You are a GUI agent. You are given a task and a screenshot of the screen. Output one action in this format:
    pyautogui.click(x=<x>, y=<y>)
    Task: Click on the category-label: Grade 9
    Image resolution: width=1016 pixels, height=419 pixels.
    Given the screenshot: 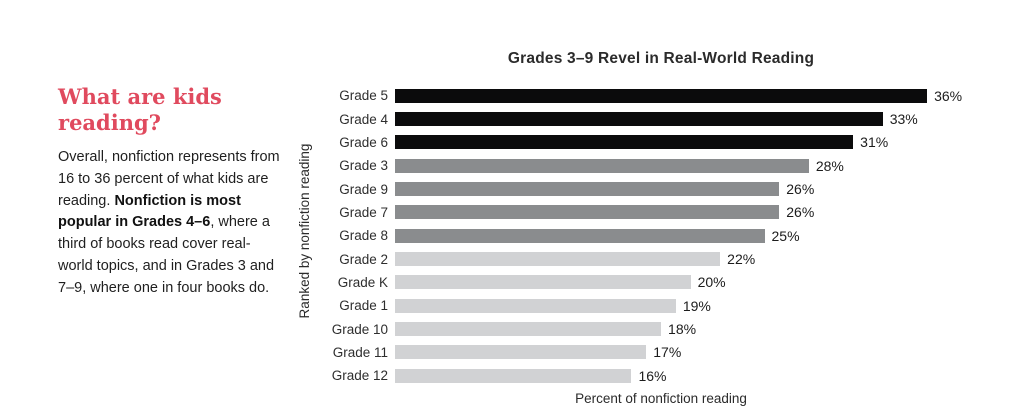 What is the action you would take?
    pyautogui.click(x=363, y=189)
    